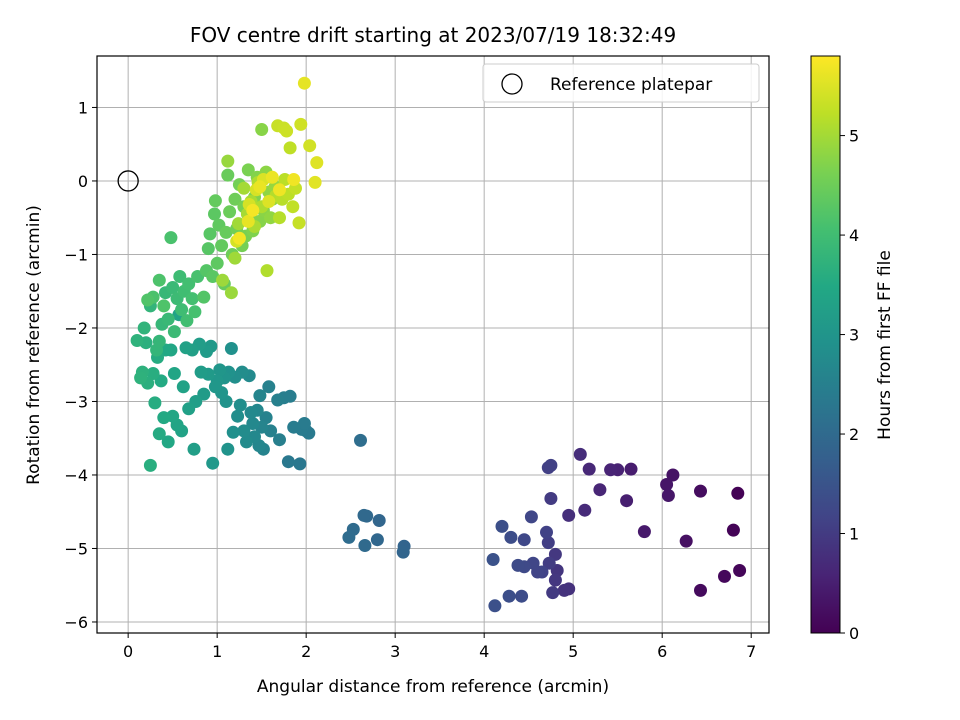  What do you see at coordinates (217, 651) in the screenshot?
I see `x-tick-label: 1` at bounding box center [217, 651].